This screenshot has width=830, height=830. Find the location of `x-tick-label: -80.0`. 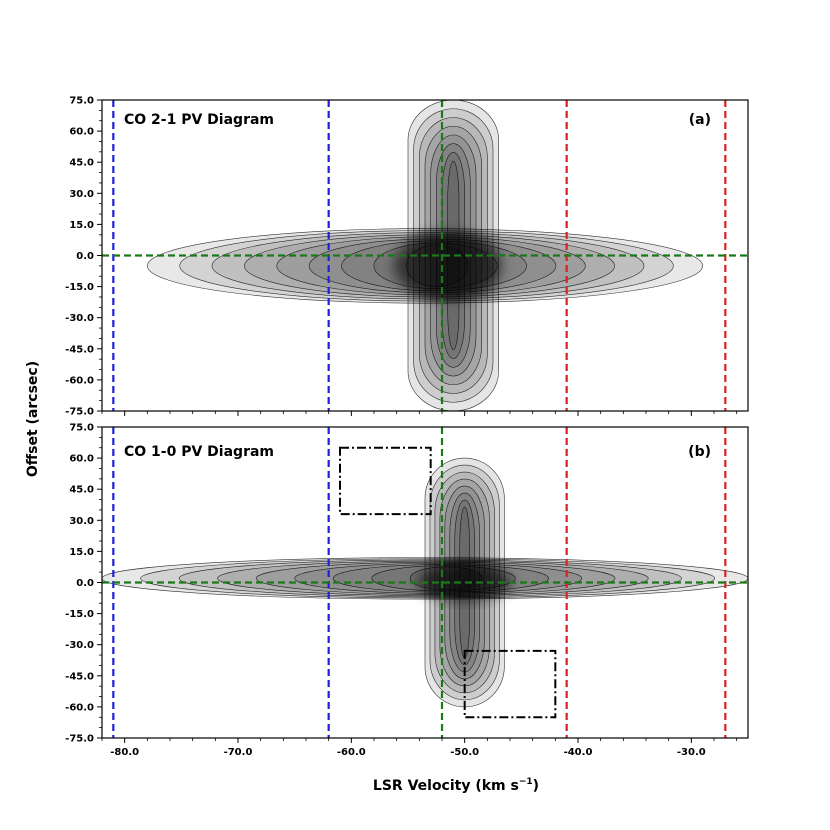

x-tick-label: -80.0 is located at coordinates (124, 752).